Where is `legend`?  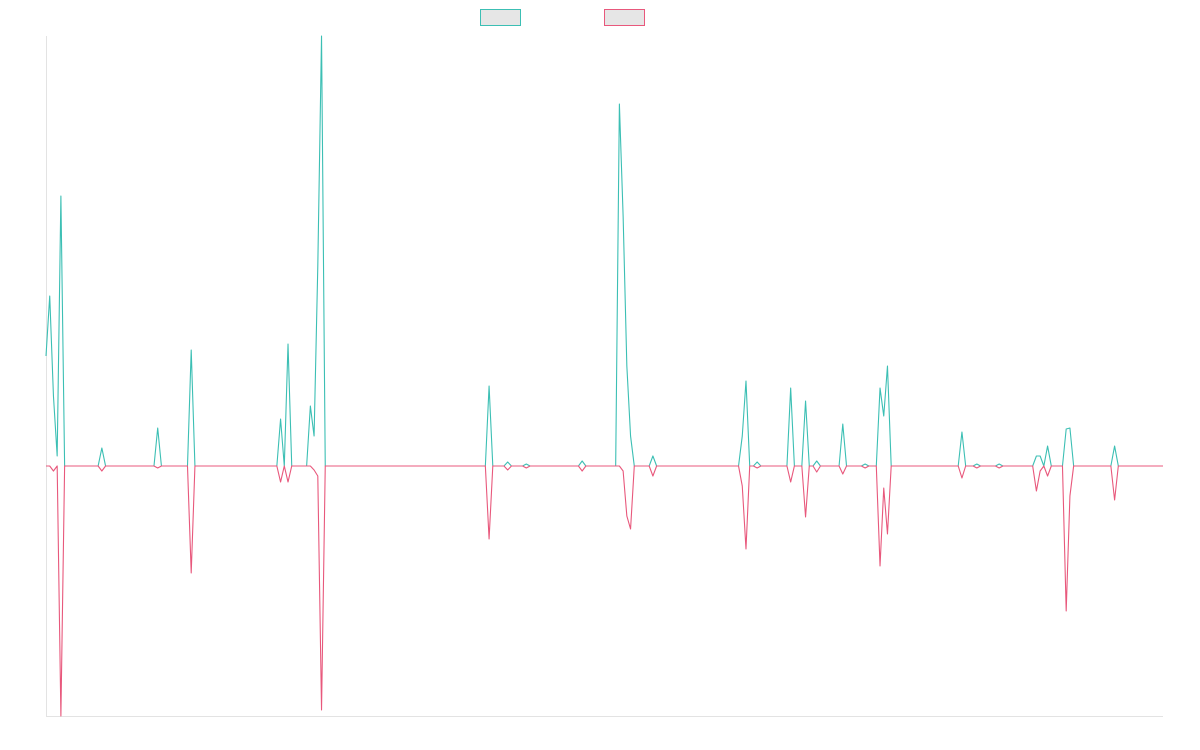 legend is located at coordinates (562, 17).